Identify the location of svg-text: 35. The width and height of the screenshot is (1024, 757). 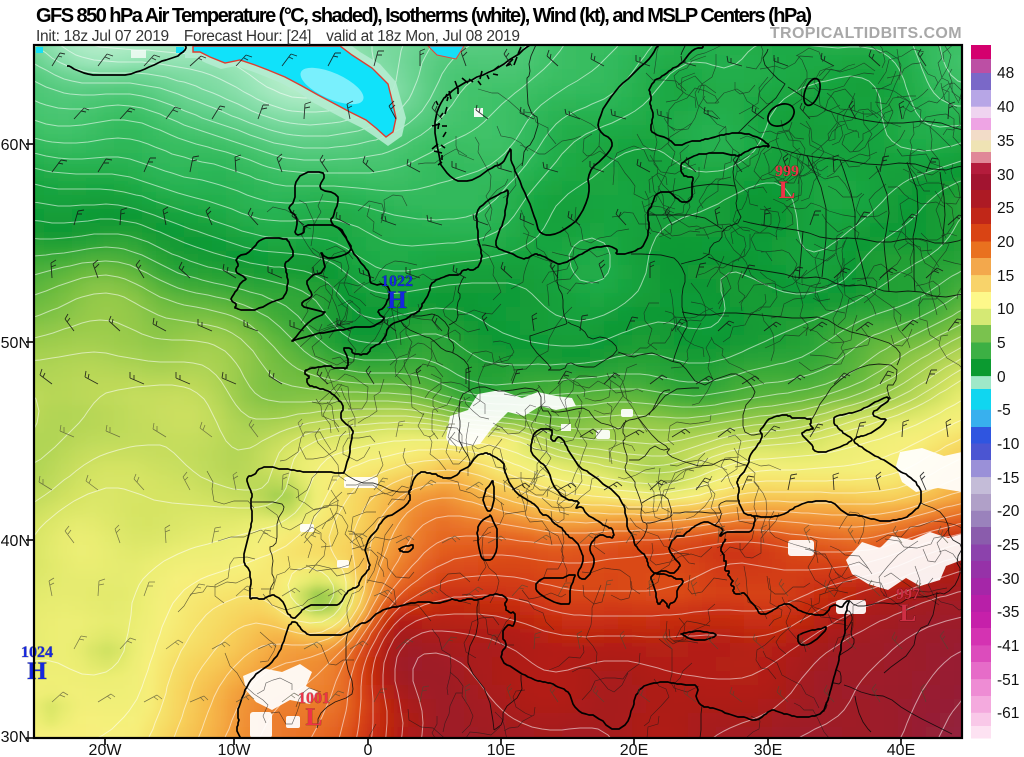
(1005, 141).